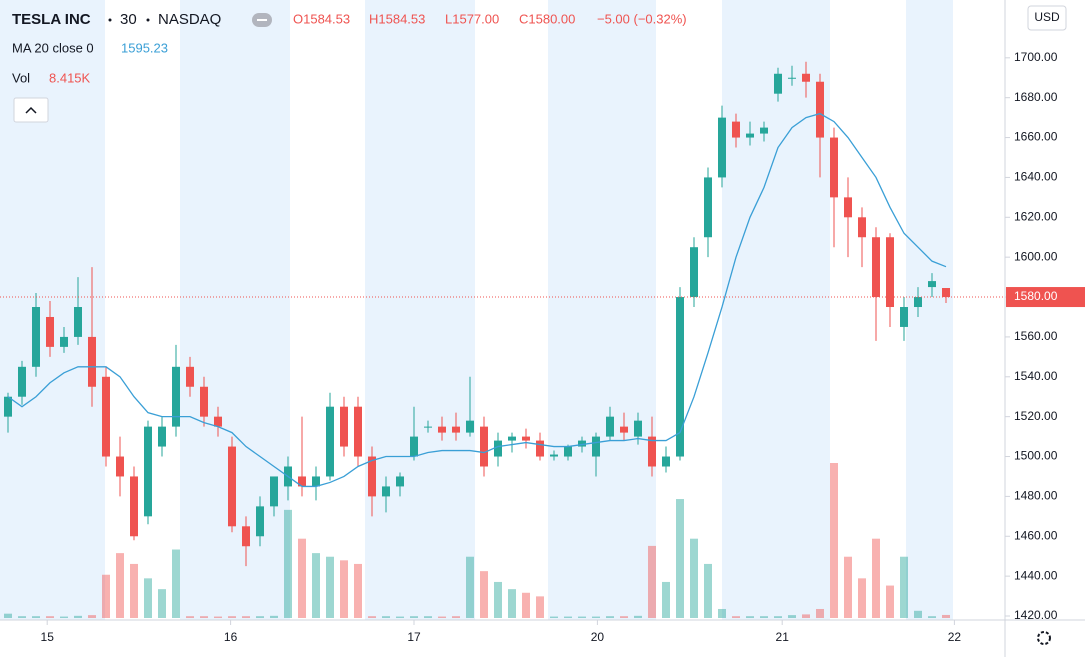 Image resolution: width=1085 pixels, height=657 pixels. Describe the element at coordinates (21, 77) in the screenshot. I see `vol-label: Vol` at that location.